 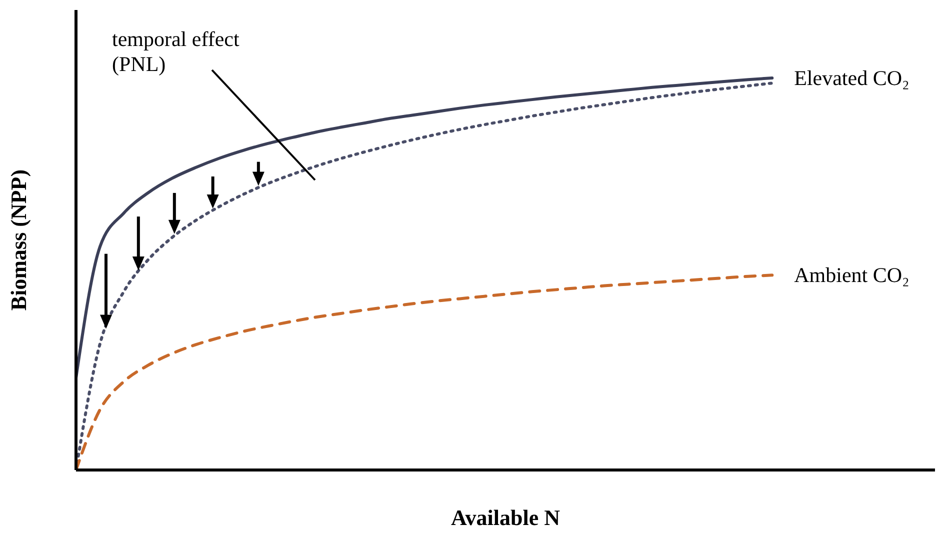 What do you see at coordinates (176, 51) in the screenshot?
I see `text: temporal effect (PNL)` at bounding box center [176, 51].